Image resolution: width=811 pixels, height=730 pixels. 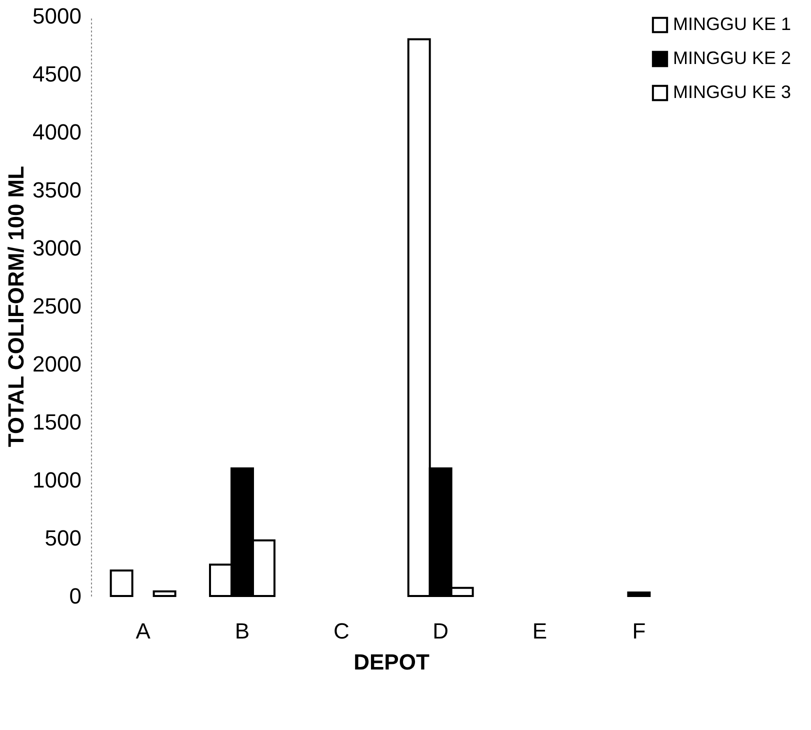 I want to click on y-tick-label: 1500, so click(x=57, y=422).